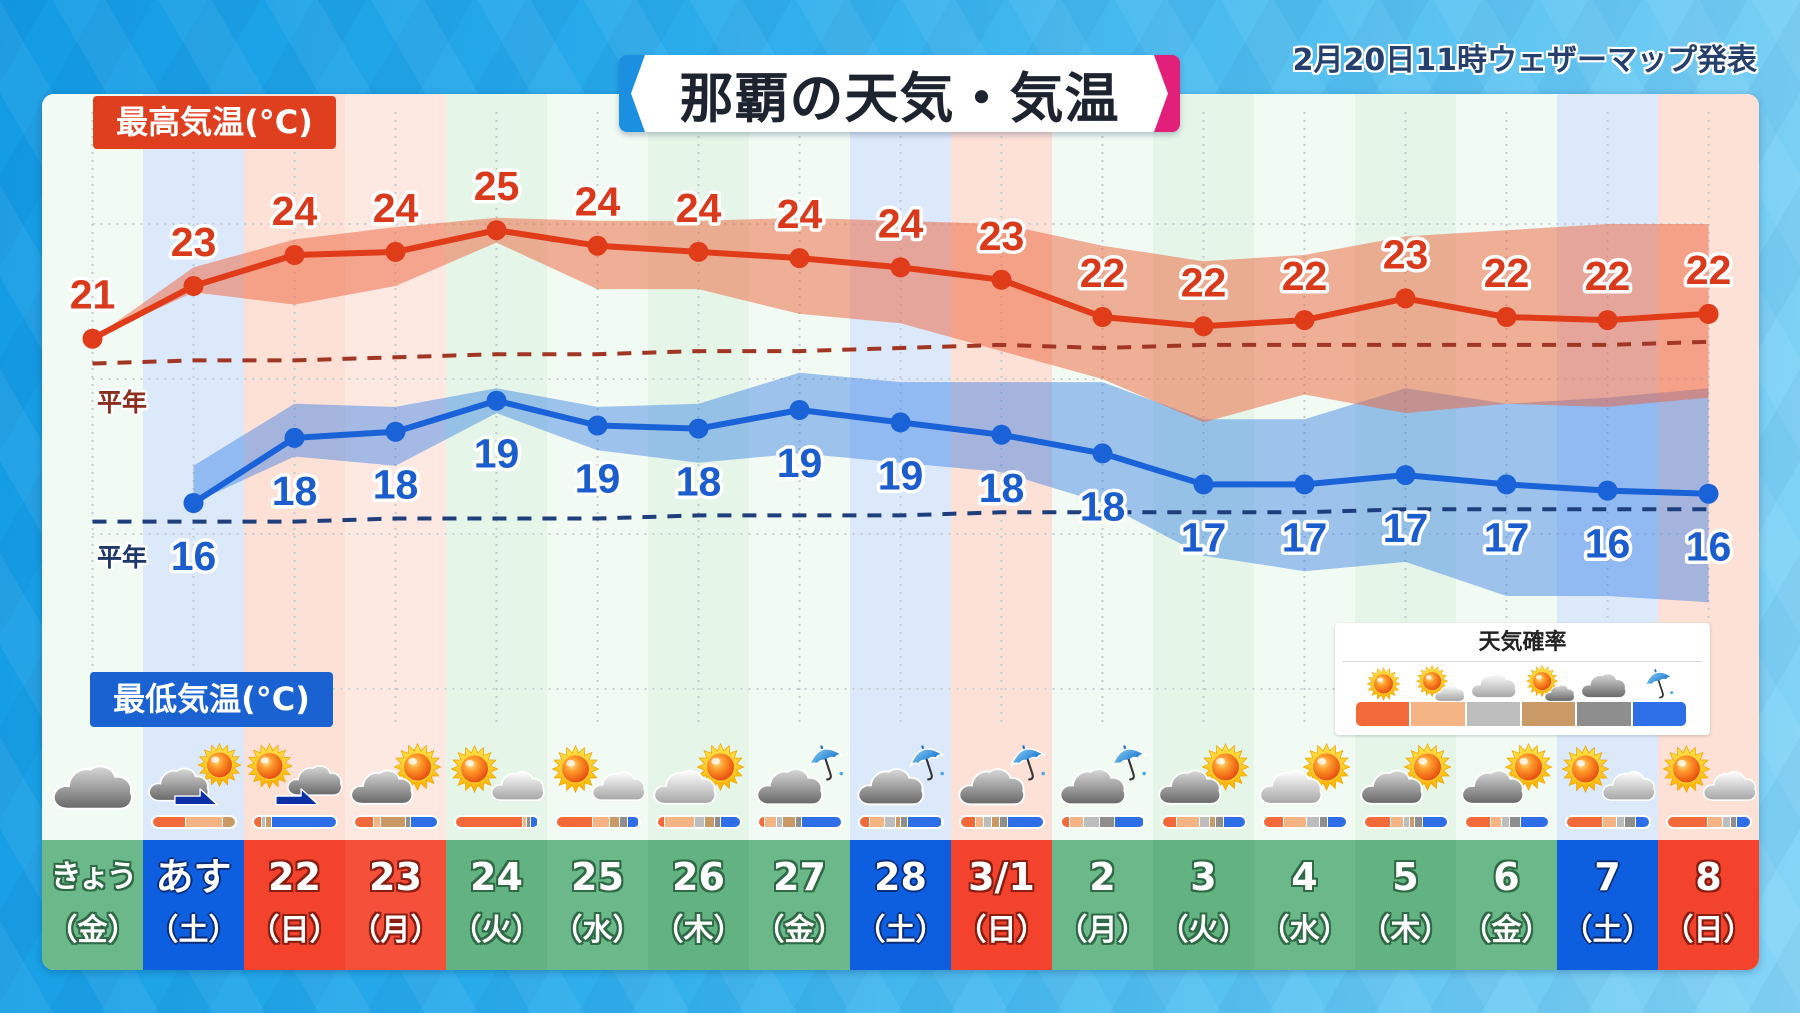  I want to click on date-label: 8, so click(1708, 877).